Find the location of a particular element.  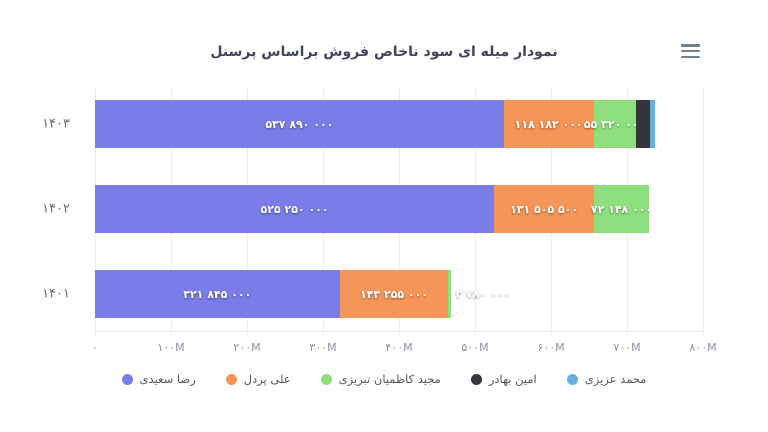

bar-row: ۱۴۰۳ ۵۳۷ ۸۹۰ ۰۰۰ ۱۱۸ ۱۸۲ ۰۰۰ ۵۵ ۳۲۰ ۰۰۰ is located at coordinates (372, 124).